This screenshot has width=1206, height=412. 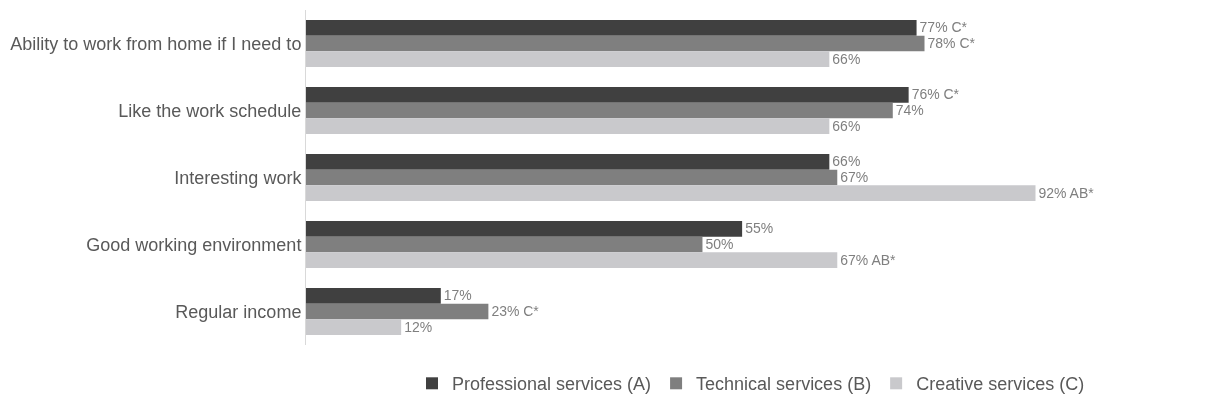 I want to click on data-label: 23% C*, so click(x=515, y=311).